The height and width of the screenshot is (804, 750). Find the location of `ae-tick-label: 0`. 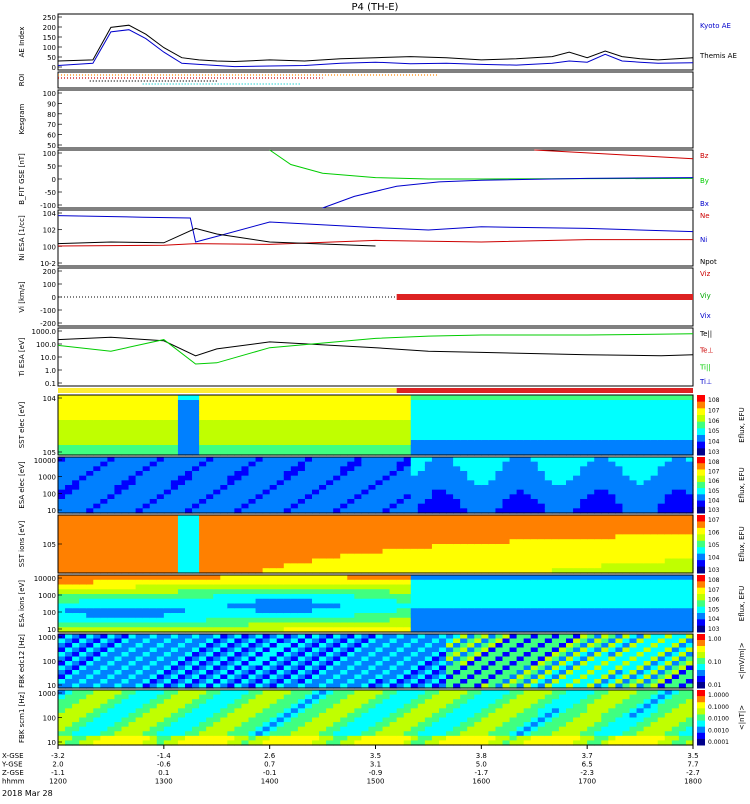

ae-tick-label: 0 is located at coordinates (54, 68).